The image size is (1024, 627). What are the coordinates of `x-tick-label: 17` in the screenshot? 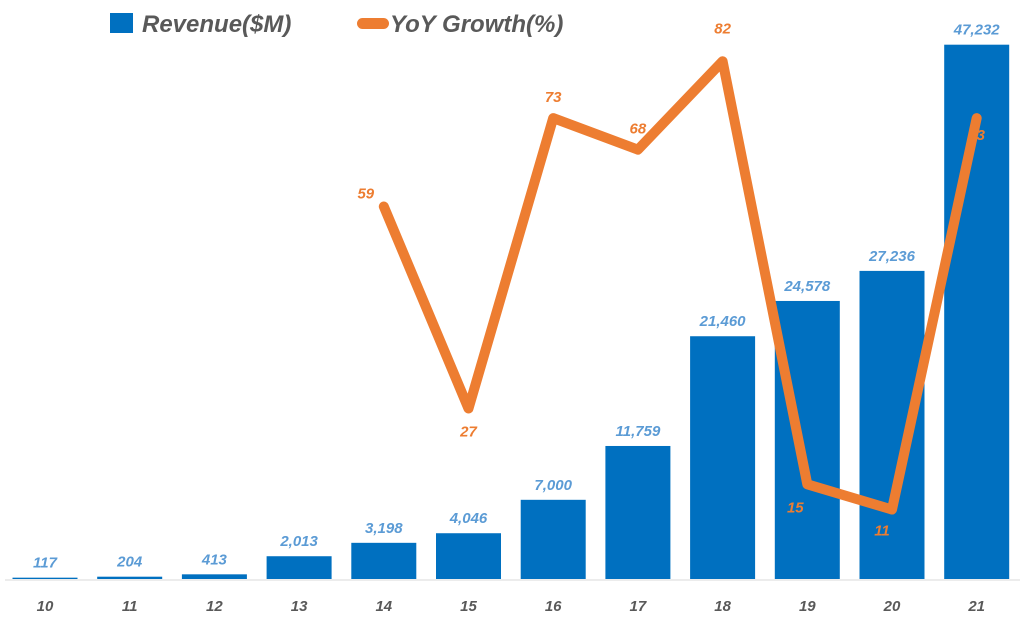 It's located at (638, 606).